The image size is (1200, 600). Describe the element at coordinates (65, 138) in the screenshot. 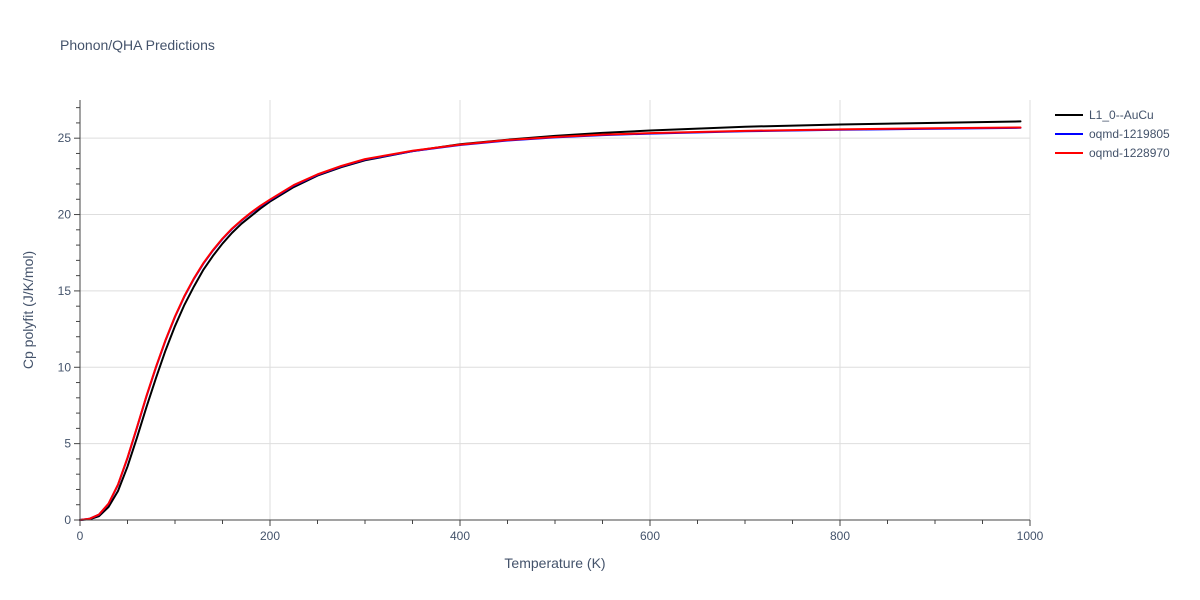

I see `y-tick-label: 25` at that location.